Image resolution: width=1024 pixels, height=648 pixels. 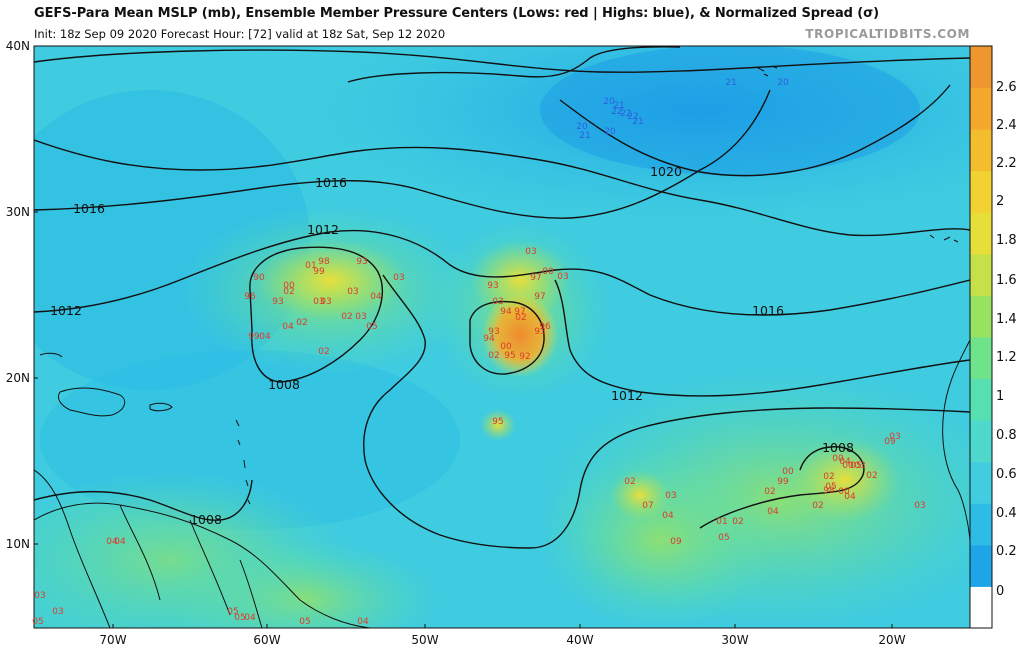 What do you see at coordinates (502, 635) in the screenshot?
I see `longitude-labels: 70W 60W 50W 40W 30W 20W` at bounding box center [502, 635].